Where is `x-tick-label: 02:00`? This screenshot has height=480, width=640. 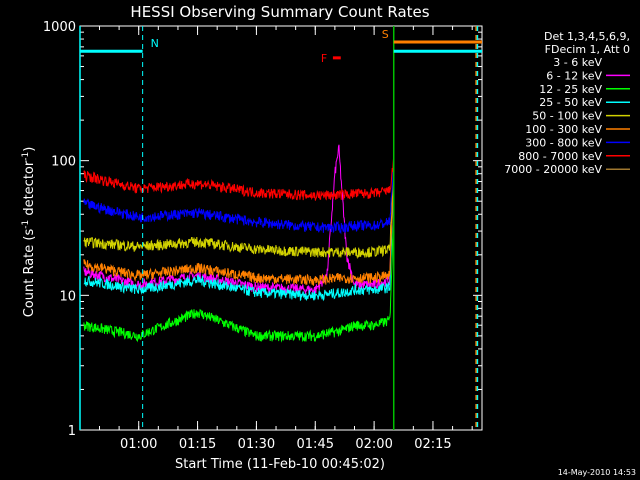
x-tick-label: 02:00 is located at coordinates (373, 444).